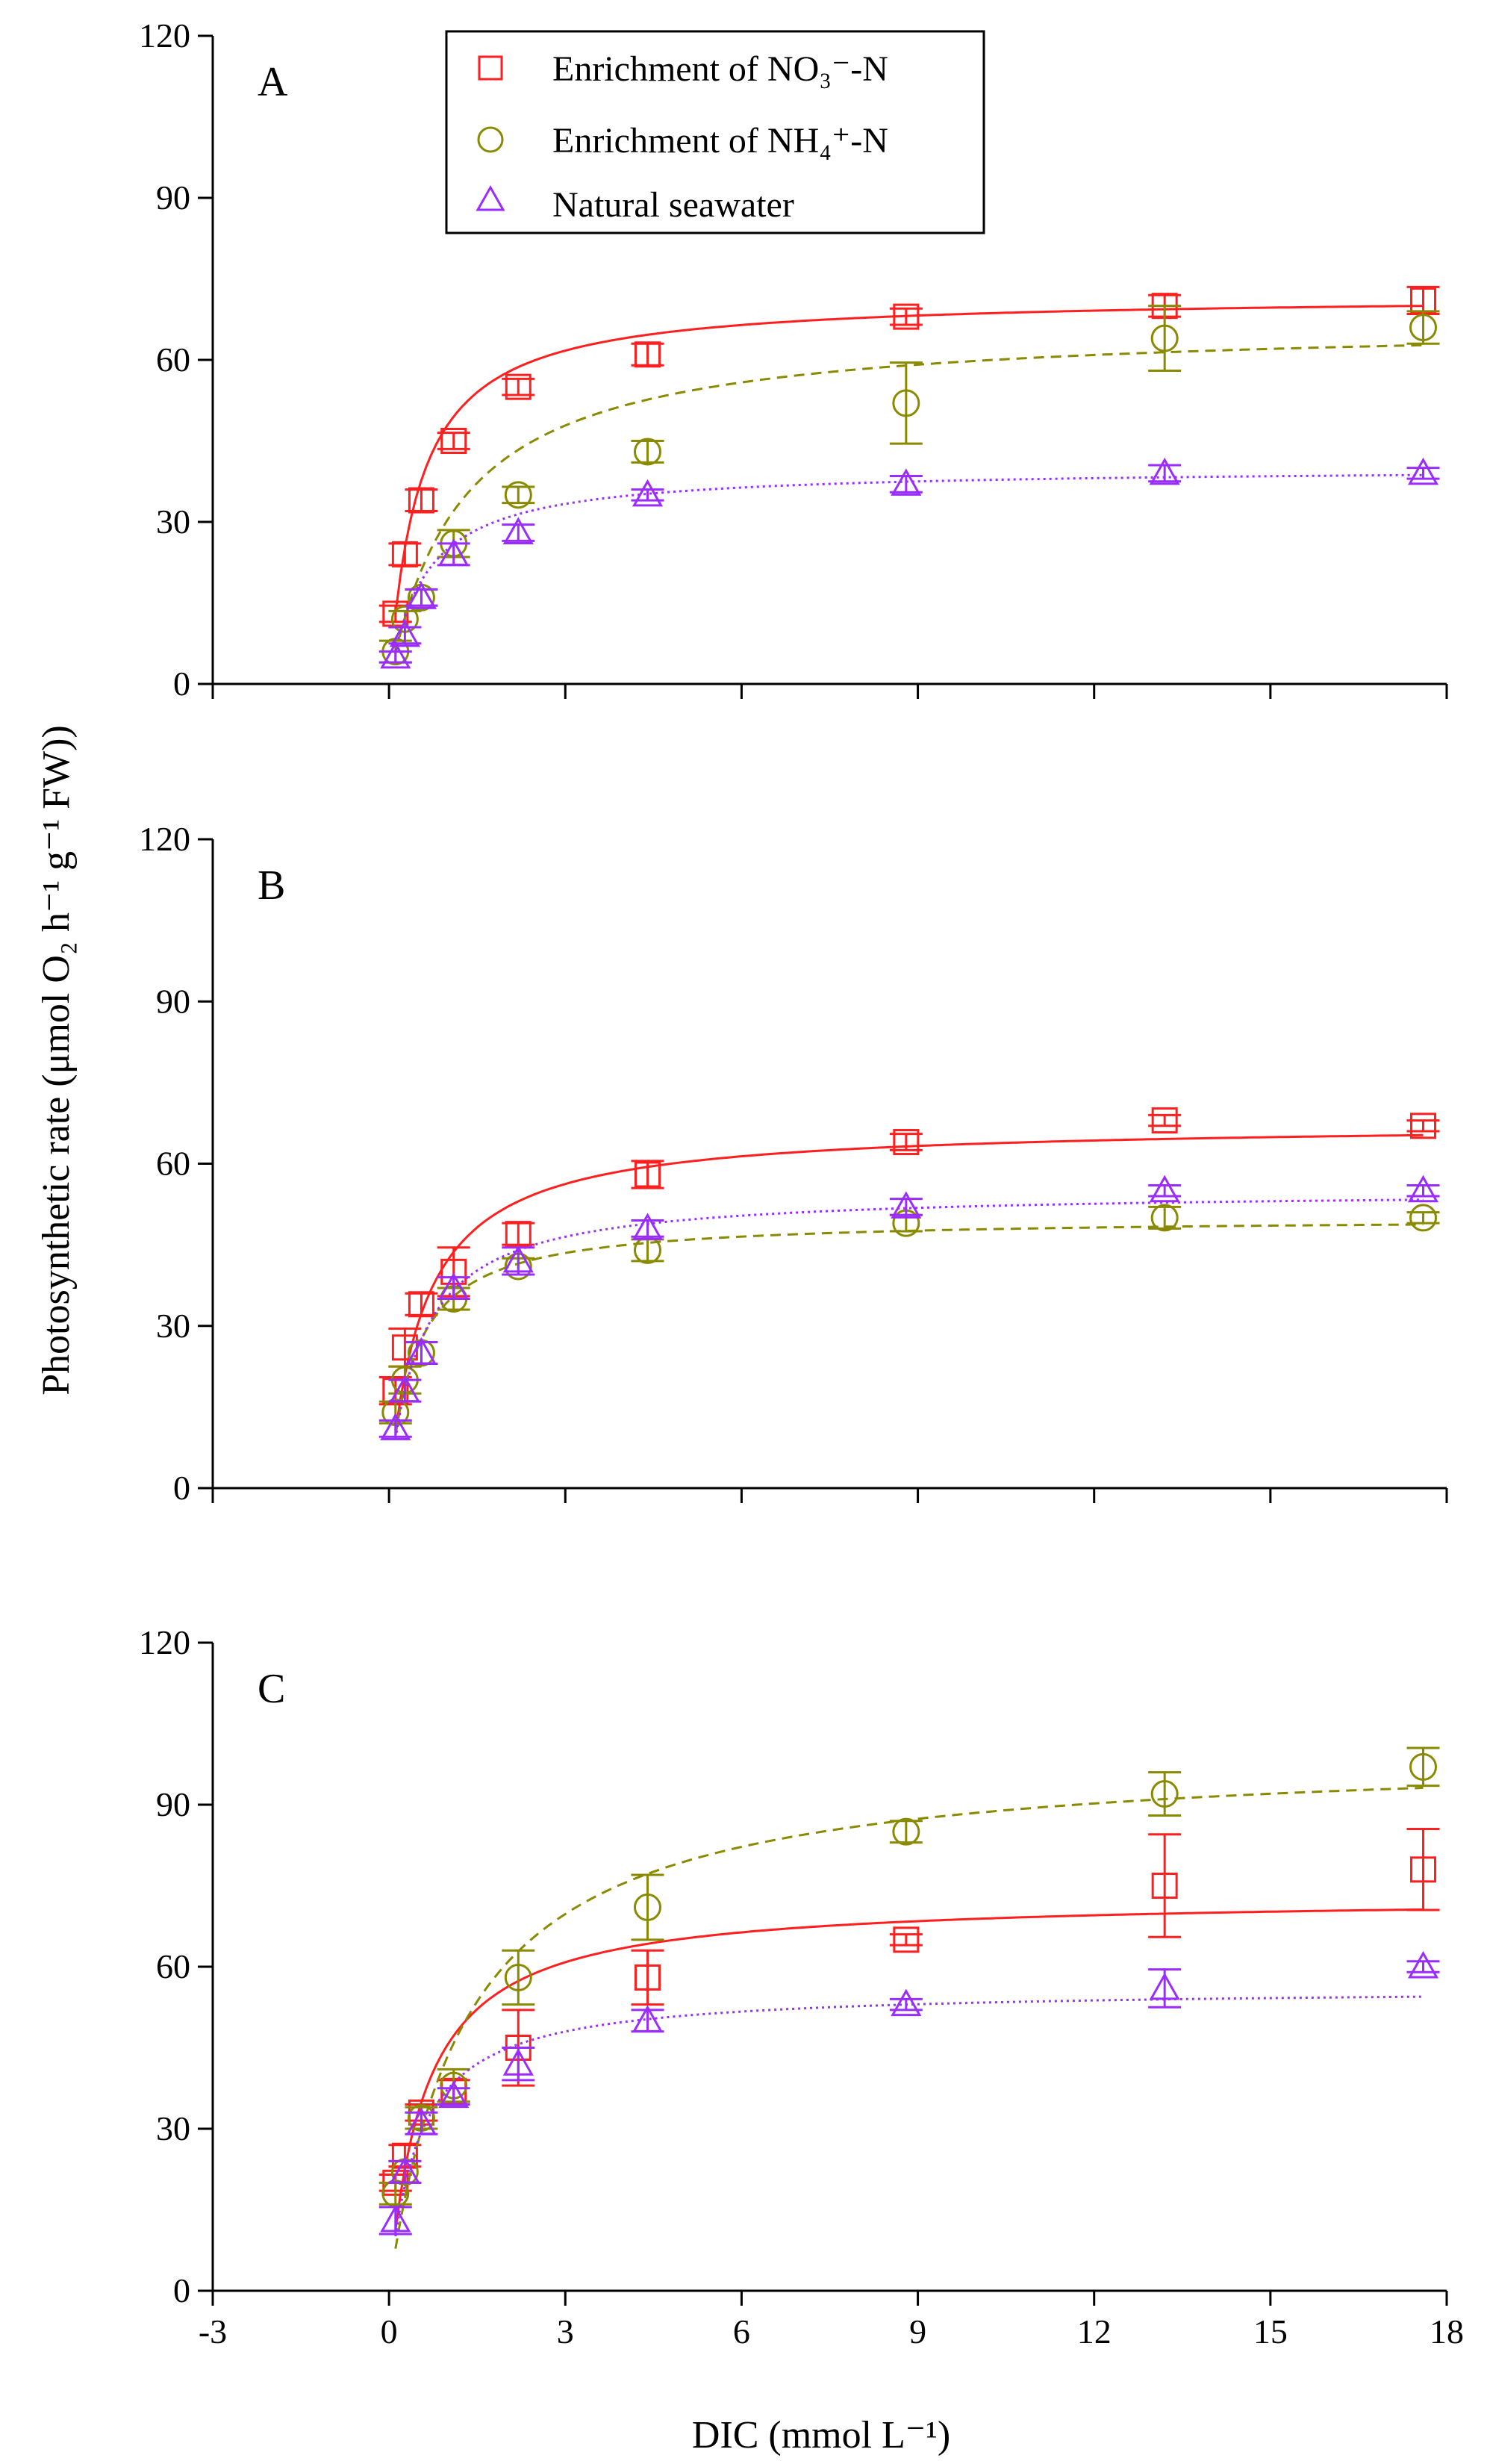 The height and width of the screenshot is (2464, 1487). Describe the element at coordinates (173, 359) in the screenshot. I see `y-tick-label: 60` at that location.